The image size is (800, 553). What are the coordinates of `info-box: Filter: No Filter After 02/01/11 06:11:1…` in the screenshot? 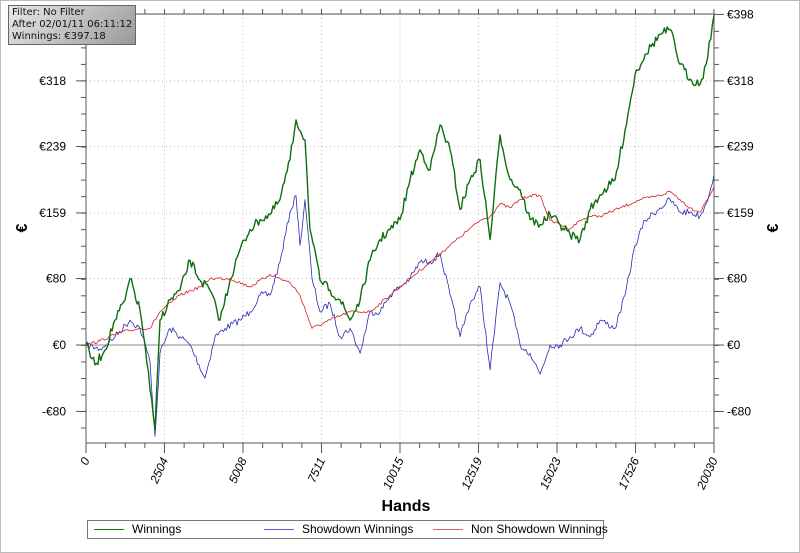 It's located at (72, 25).